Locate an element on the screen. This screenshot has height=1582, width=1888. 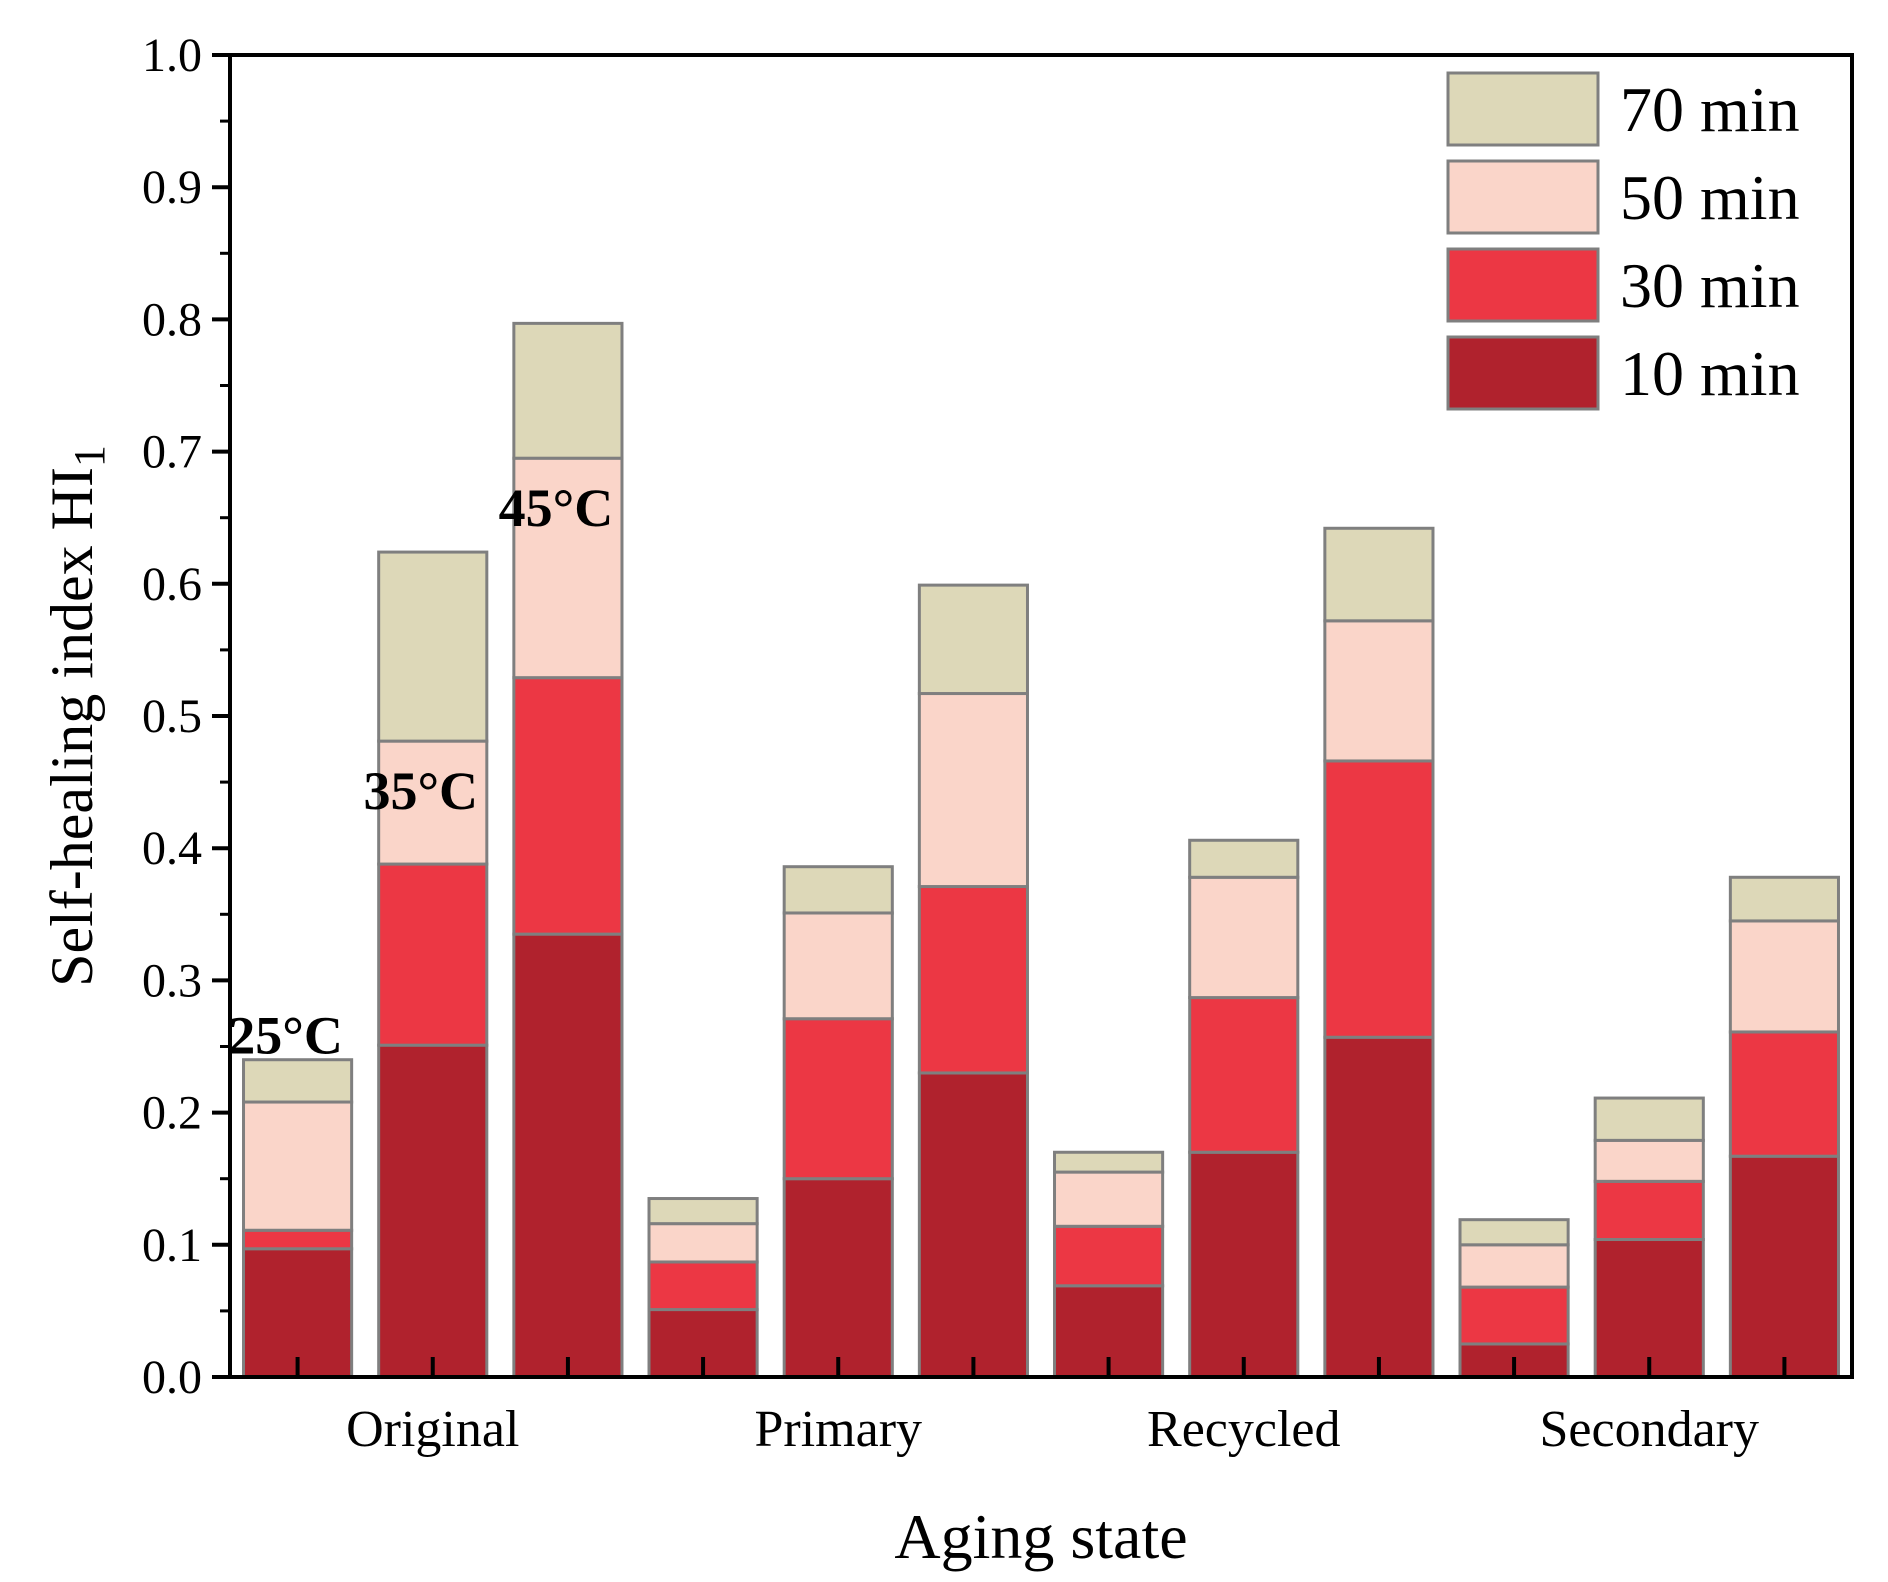
y-axis-title-subscript: 1 is located at coordinates (89, 456).